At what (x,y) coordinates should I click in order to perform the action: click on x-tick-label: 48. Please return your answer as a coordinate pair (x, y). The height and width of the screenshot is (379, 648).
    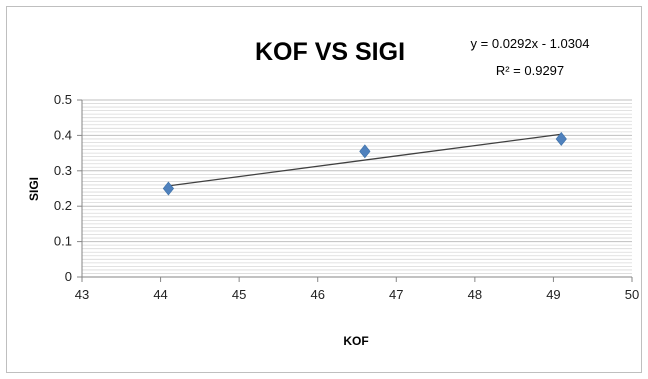
    Looking at the image, I should click on (475, 294).